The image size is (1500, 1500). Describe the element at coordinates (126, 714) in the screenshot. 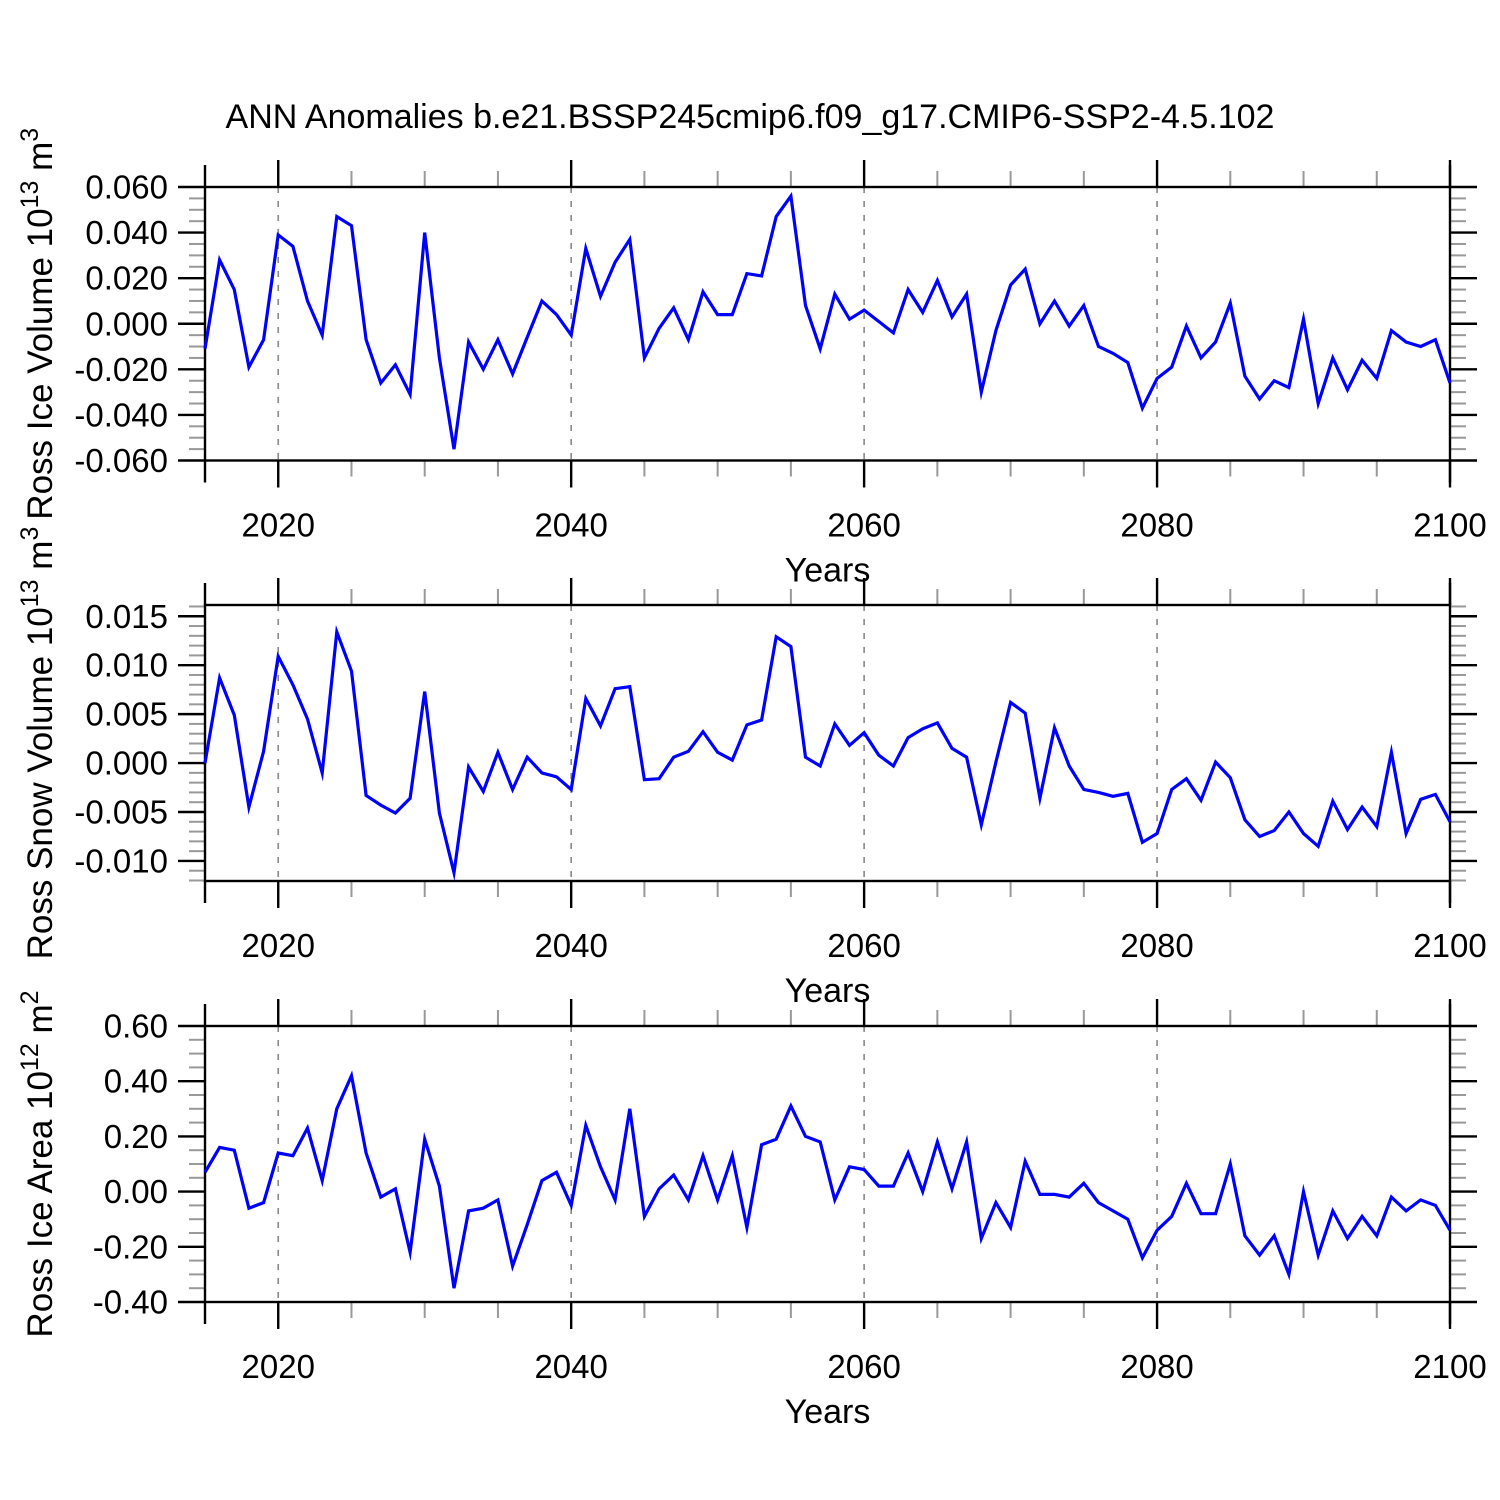

I see `y-tick-label: 0.005` at that location.